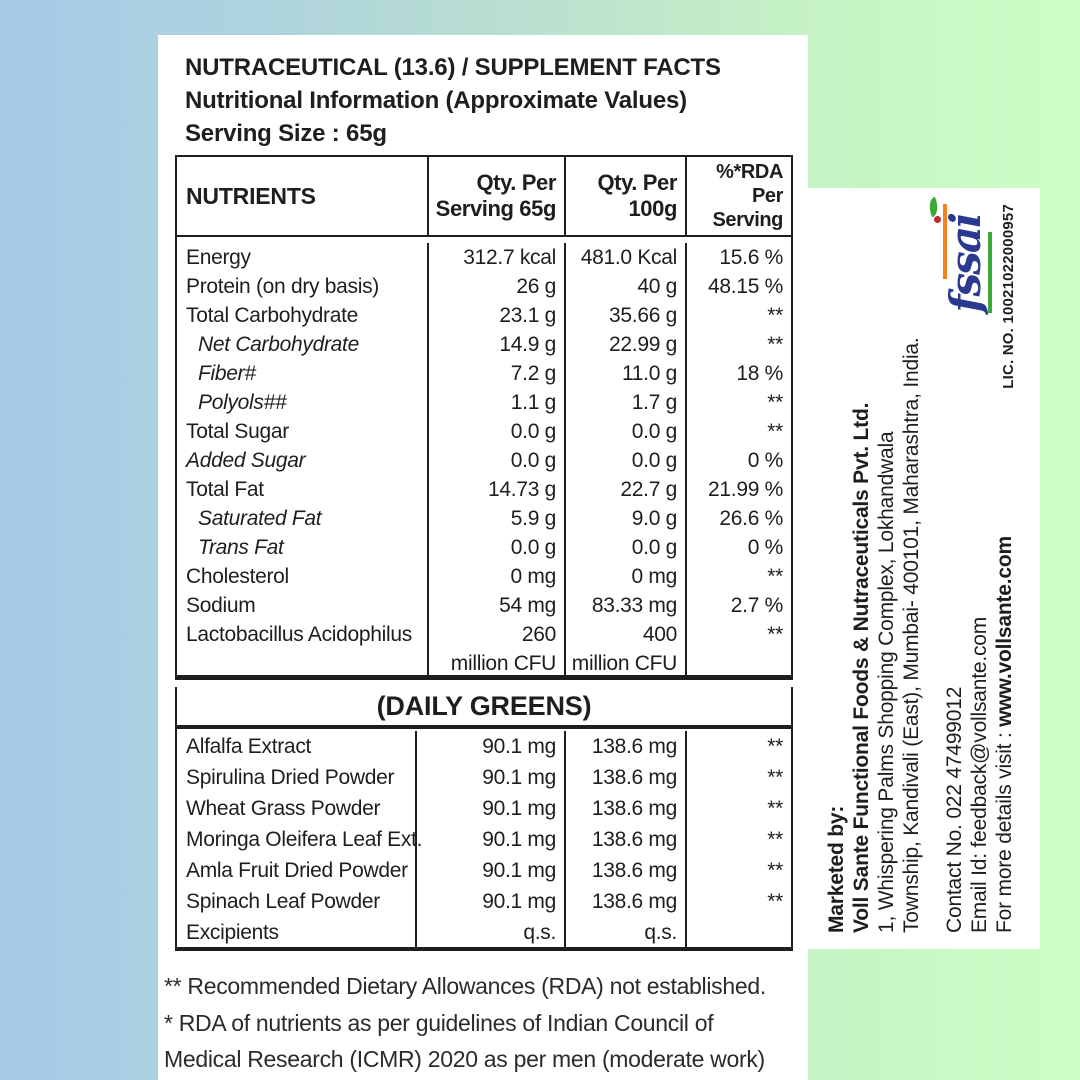  What do you see at coordinates (1004, 631) in the screenshot?
I see `website-url: www.vollsante.com` at bounding box center [1004, 631].